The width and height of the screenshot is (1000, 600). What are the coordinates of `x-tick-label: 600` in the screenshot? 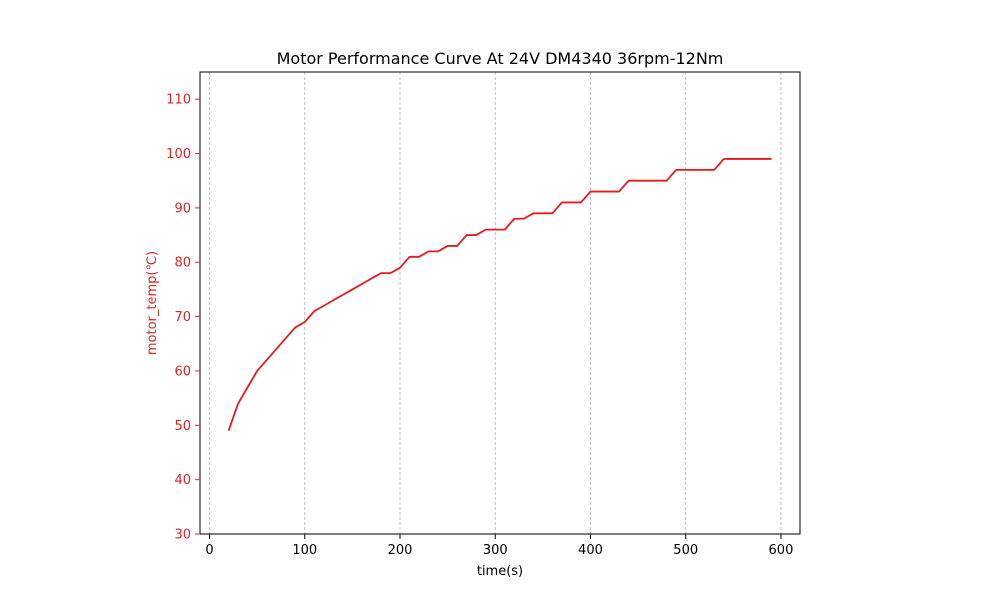 It's located at (781, 550).